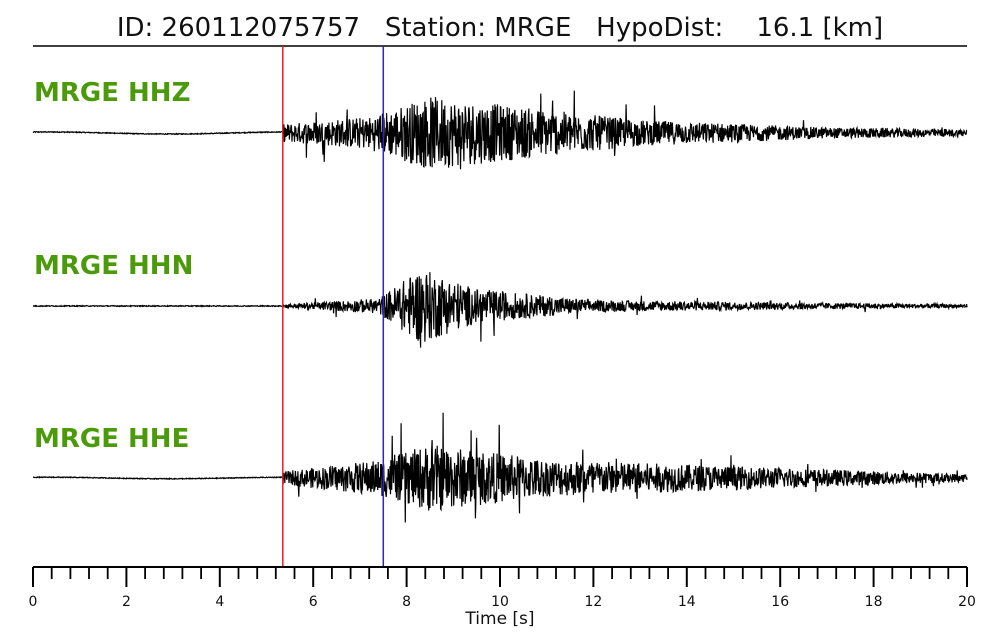  Describe the element at coordinates (780, 602) in the screenshot. I see `x-tick-label: 16` at that location.